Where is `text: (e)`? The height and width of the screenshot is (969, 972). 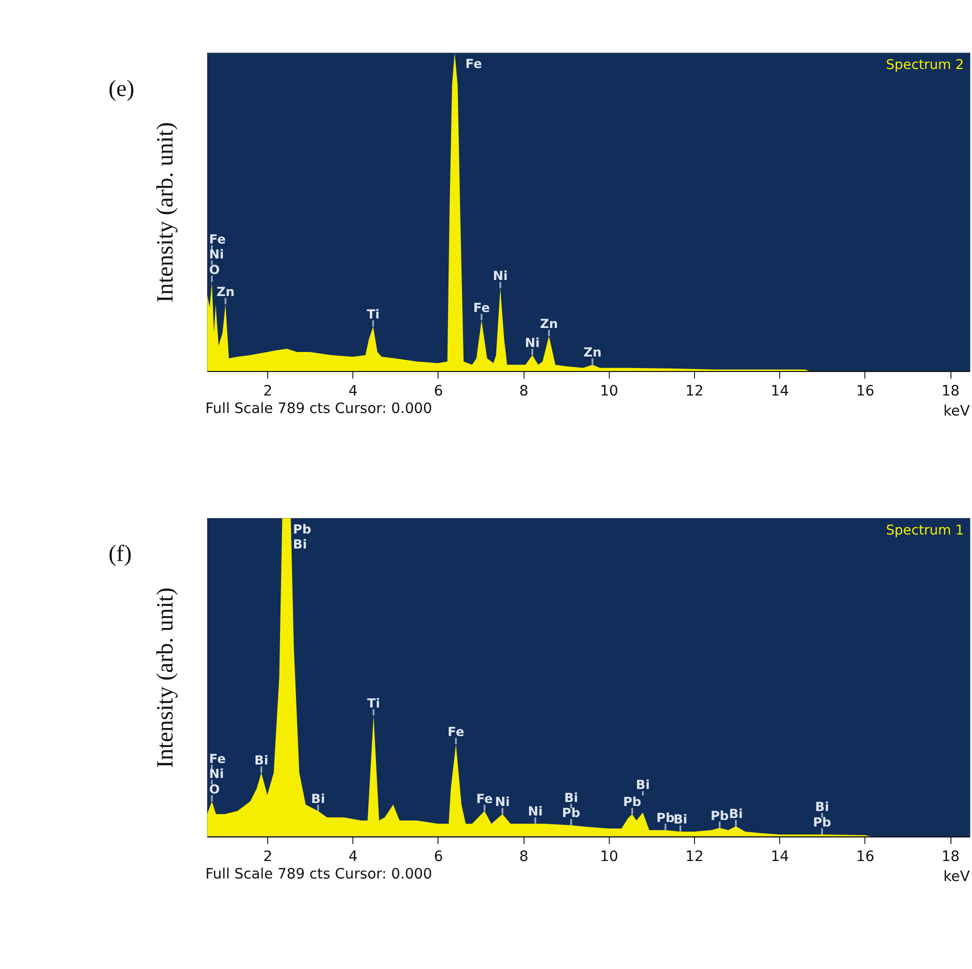 text: (e) is located at coordinates (121, 89).